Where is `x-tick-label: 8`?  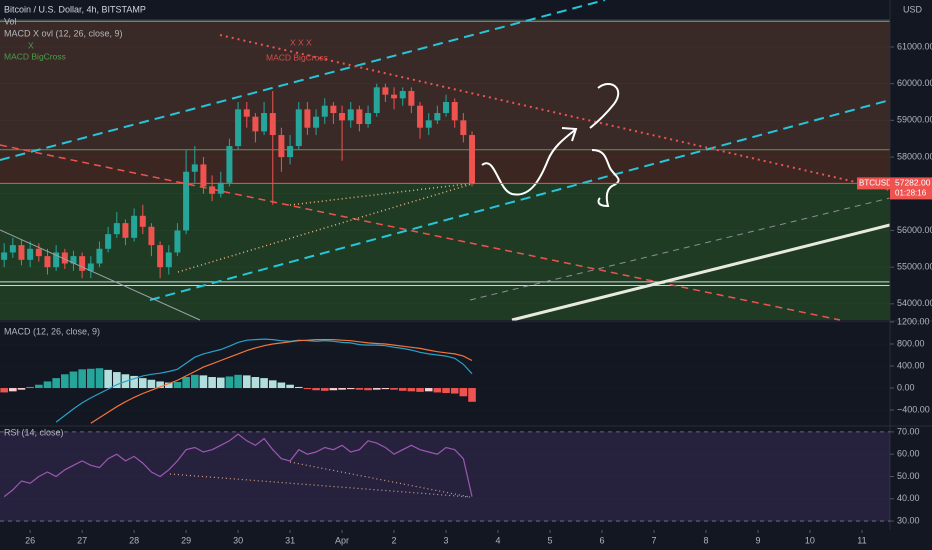 x-tick-label: 8 is located at coordinates (705, 540).